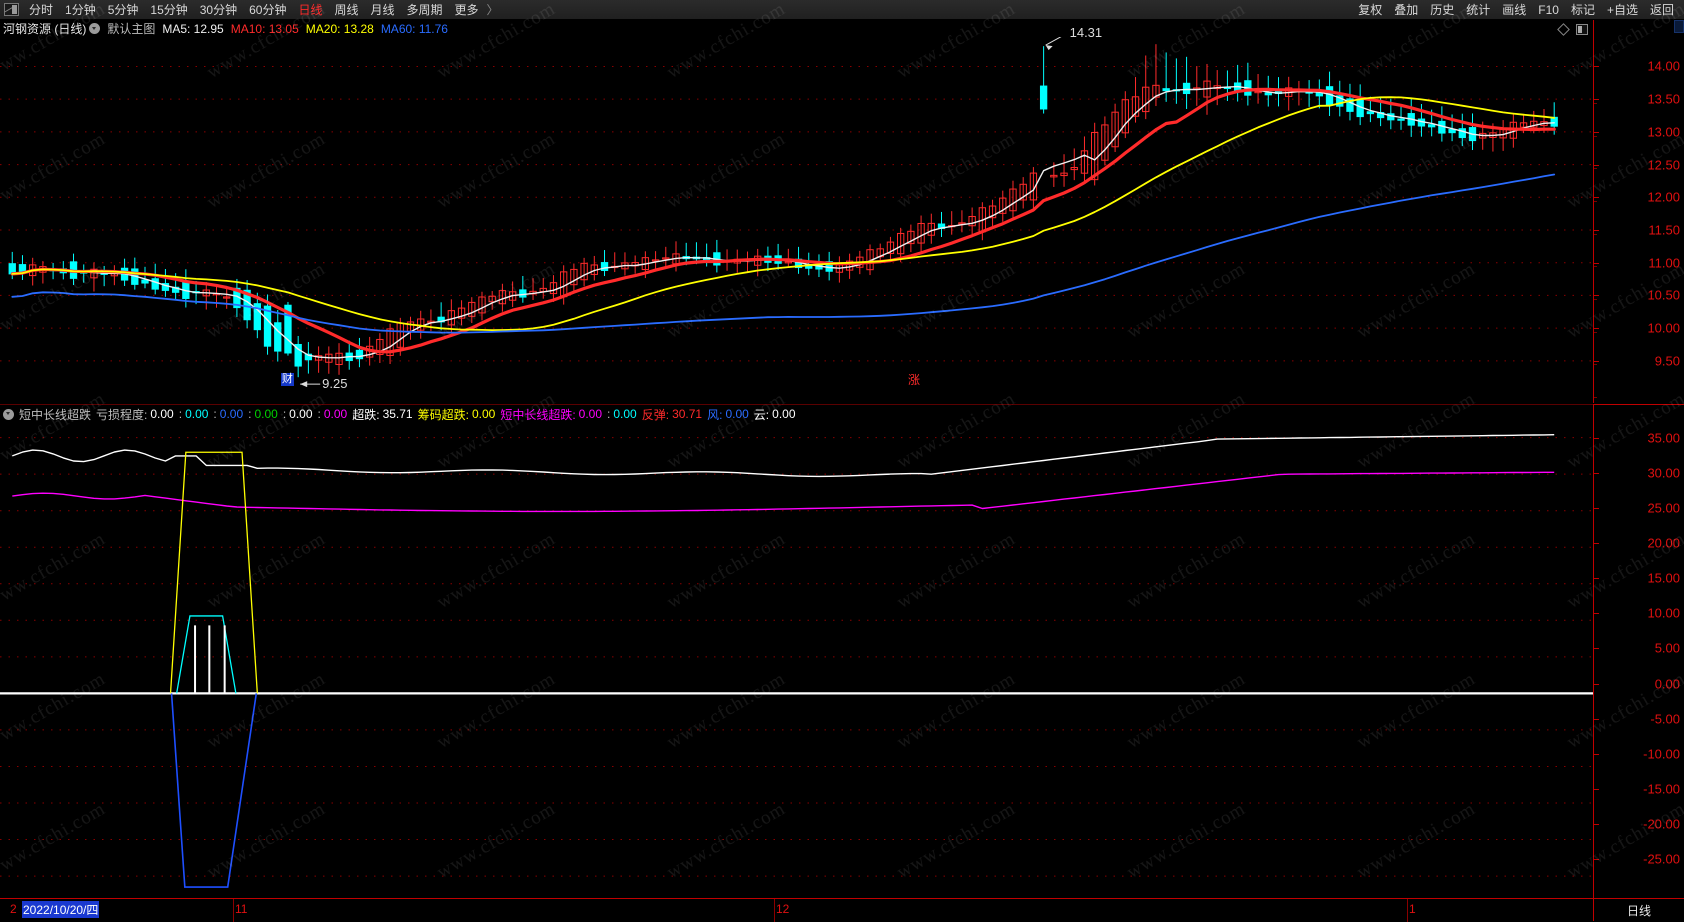 The width and height of the screenshot is (1684, 922). I want to click on price-axis-label: 14.00, so click(1663, 66).